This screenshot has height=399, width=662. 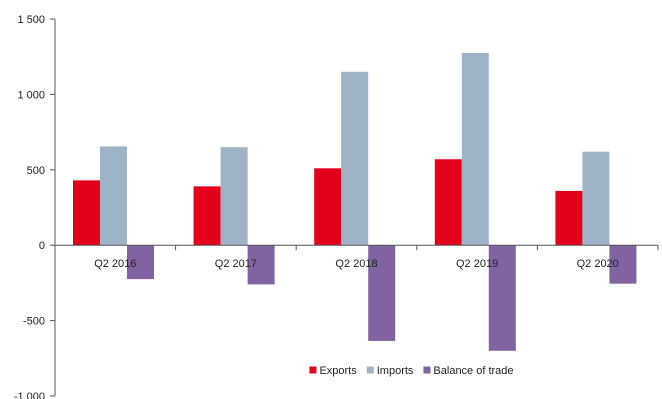 What do you see at coordinates (36, 171) in the screenshot?
I see `y-tick-label: 500` at bounding box center [36, 171].